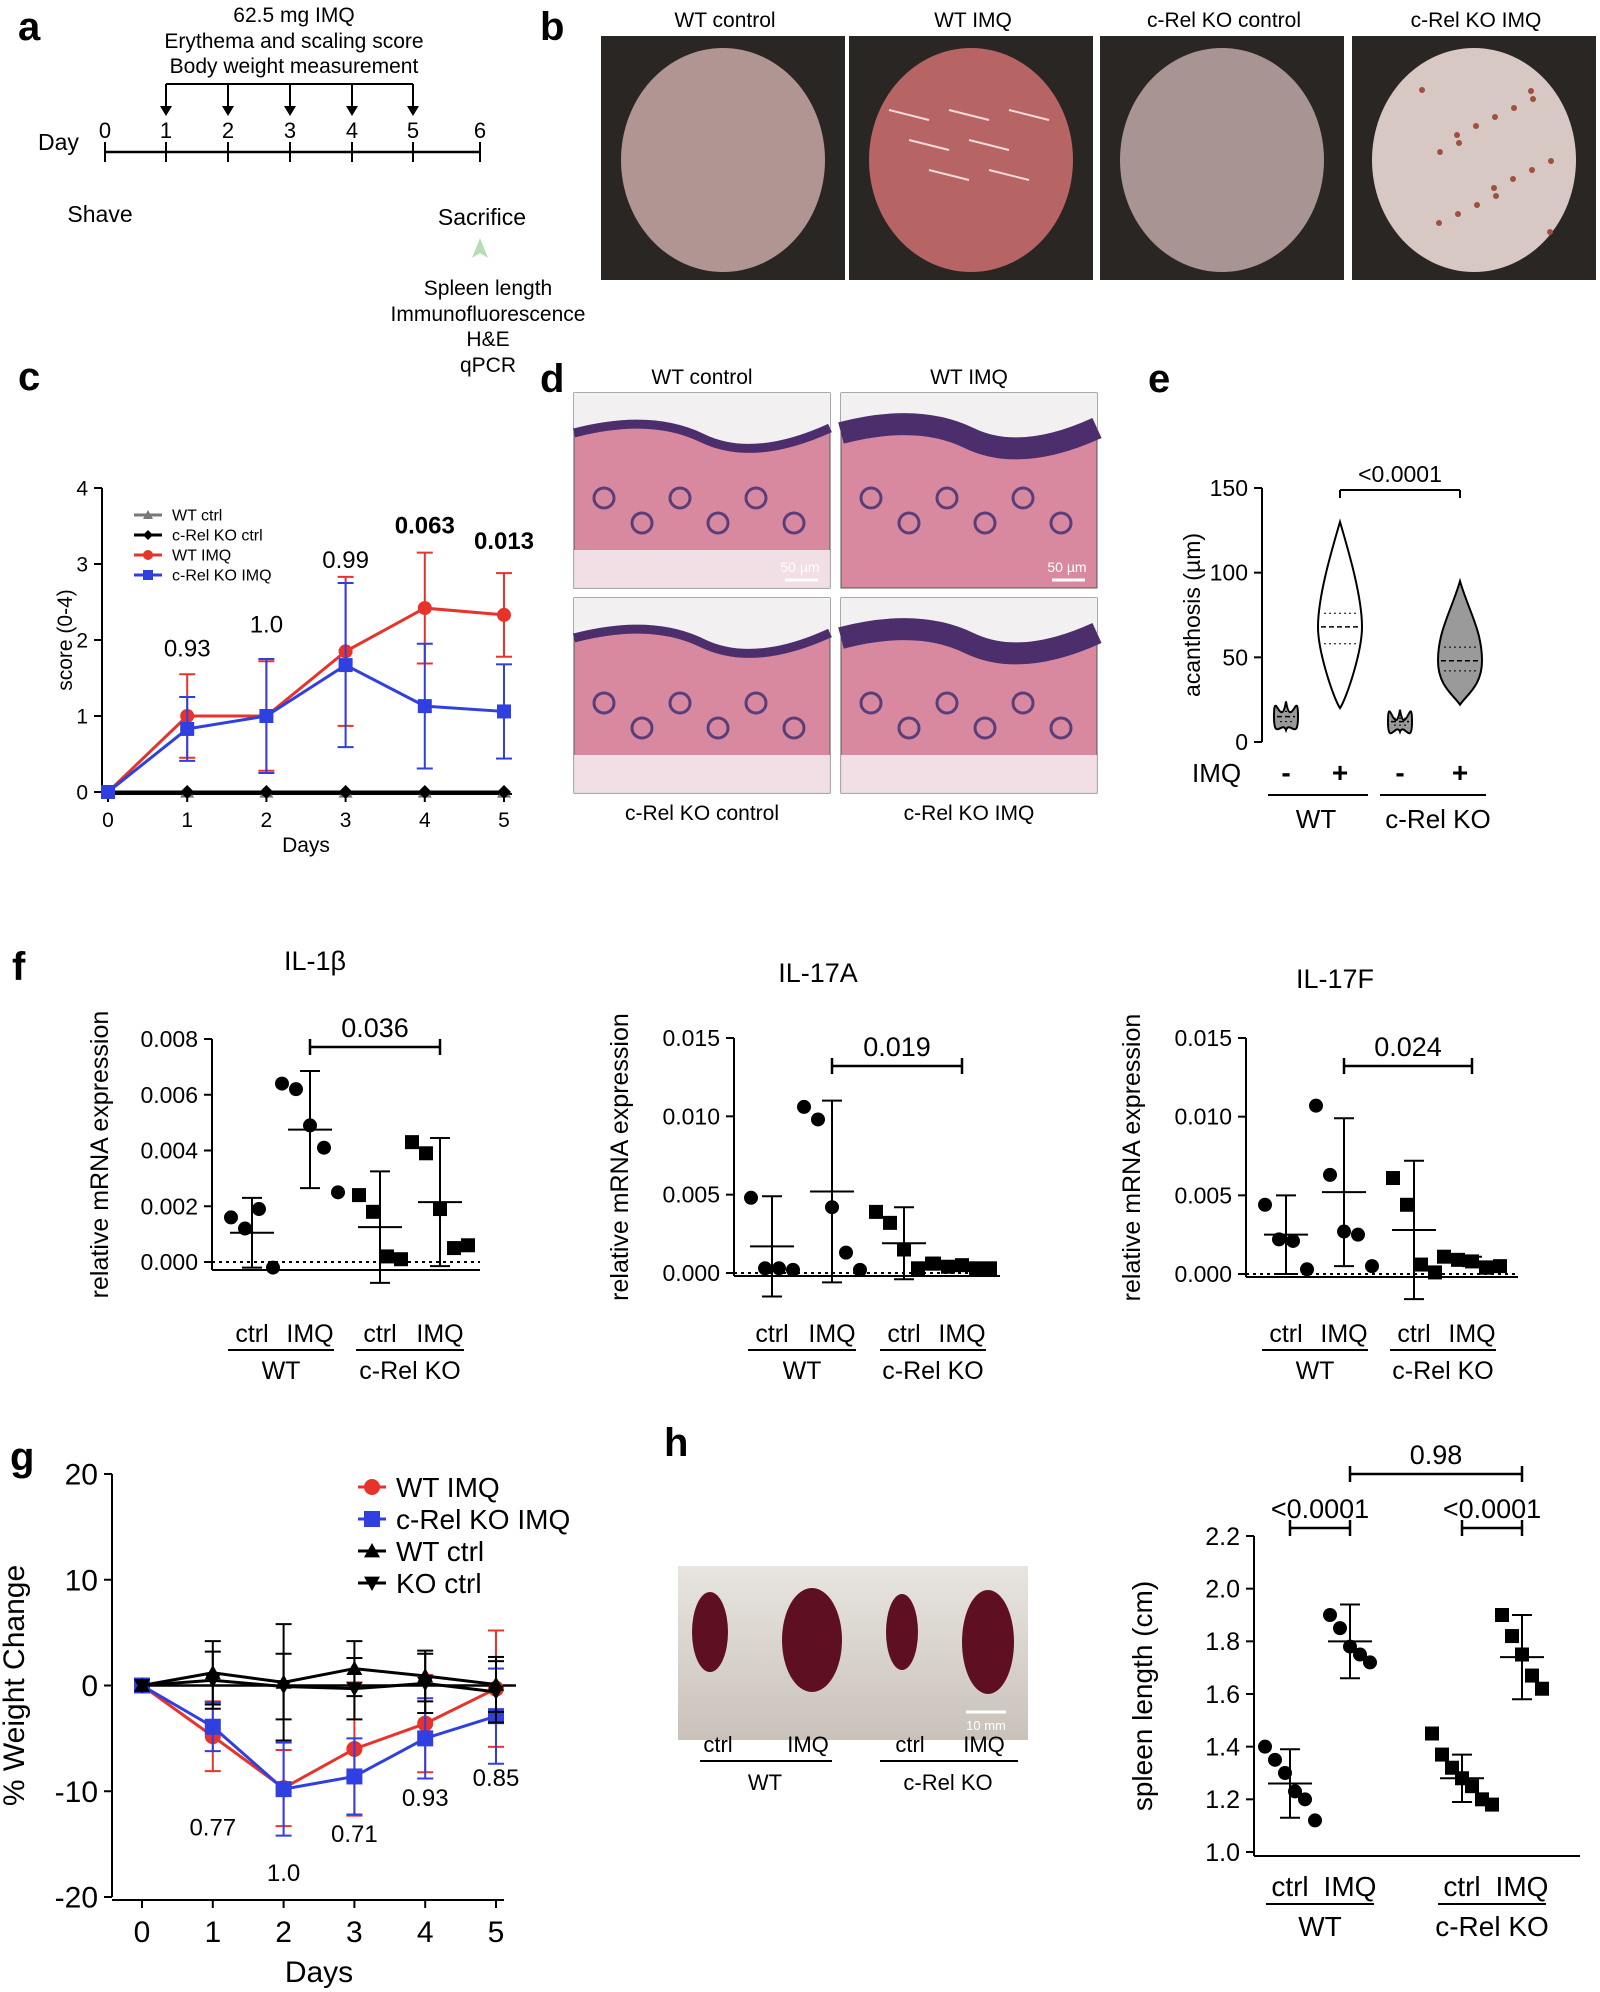 The height and width of the screenshot is (1992, 1600). I want to click on y-tick-label: 100, so click(1229, 573).